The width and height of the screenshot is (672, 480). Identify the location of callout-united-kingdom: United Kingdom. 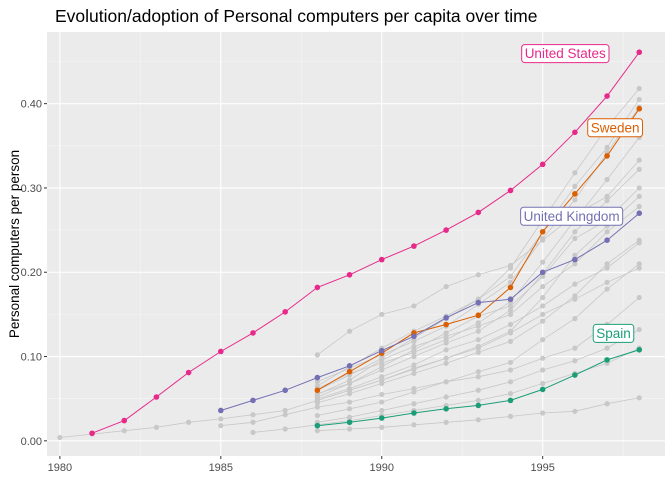
(572, 216).